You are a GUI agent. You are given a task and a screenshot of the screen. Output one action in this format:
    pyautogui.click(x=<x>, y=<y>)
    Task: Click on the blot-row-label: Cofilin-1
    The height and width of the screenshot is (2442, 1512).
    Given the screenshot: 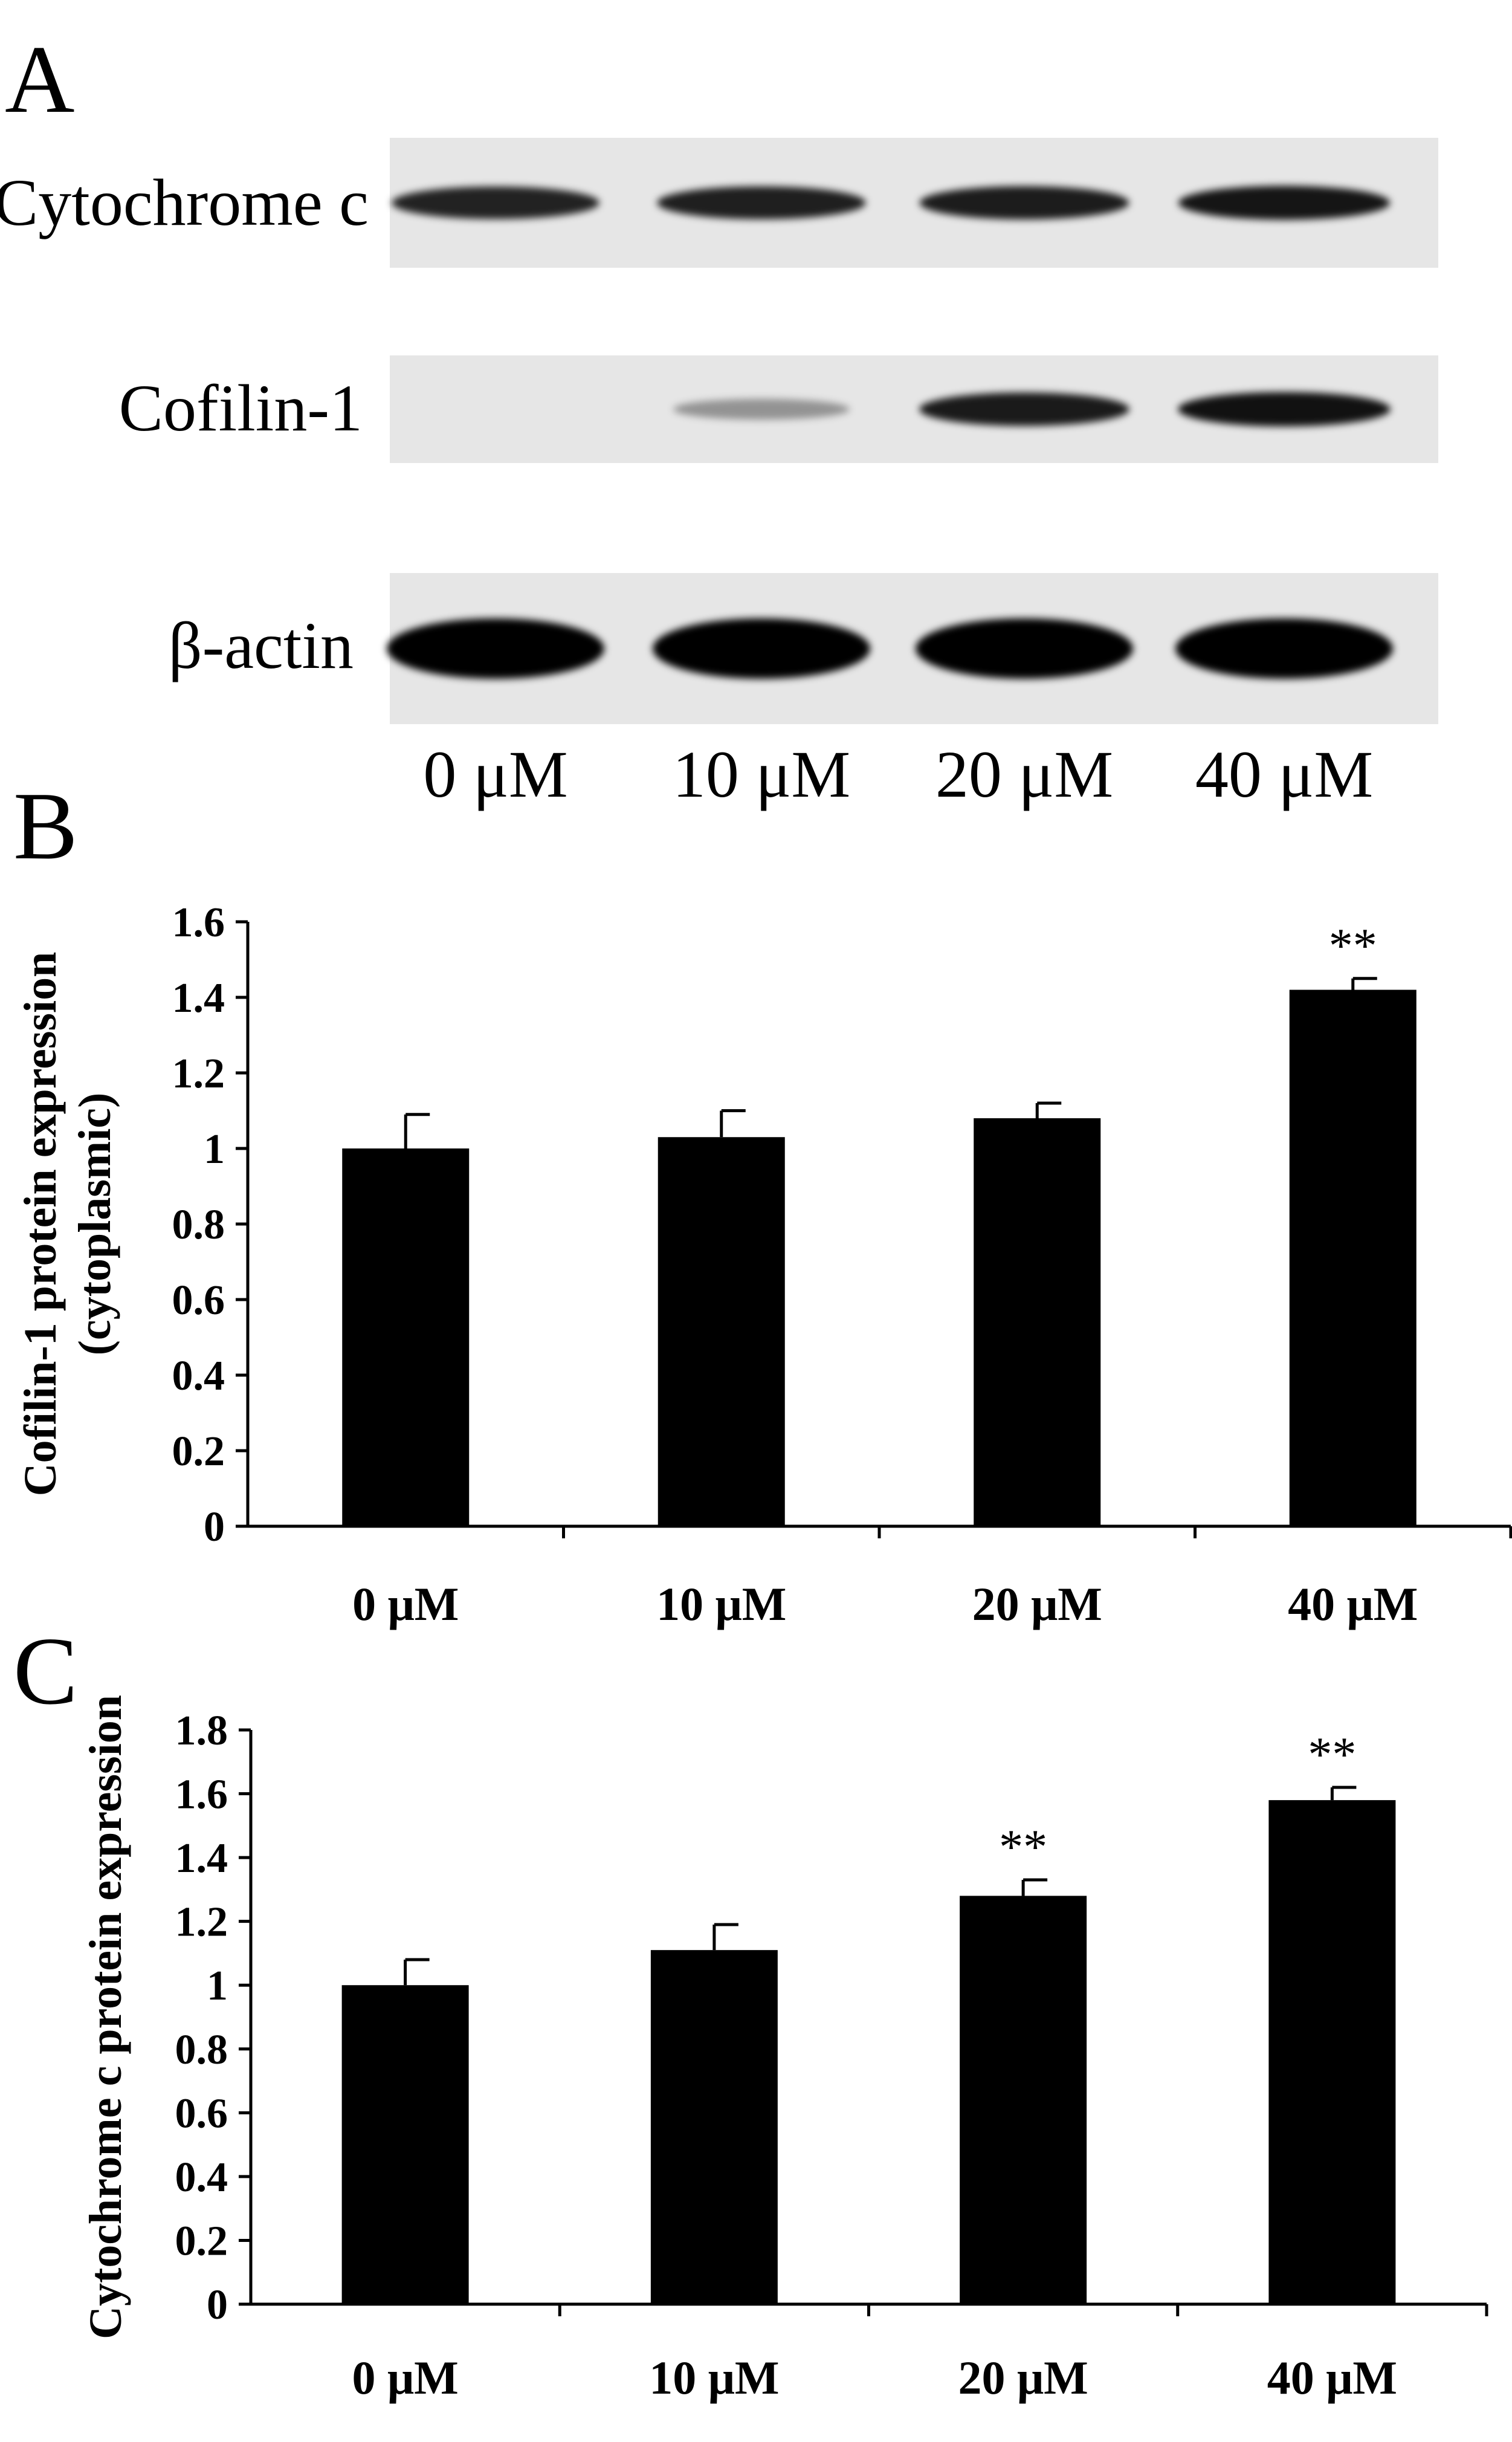 What is the action you would take?
    pyautogui.click(x=241, y=408)
    